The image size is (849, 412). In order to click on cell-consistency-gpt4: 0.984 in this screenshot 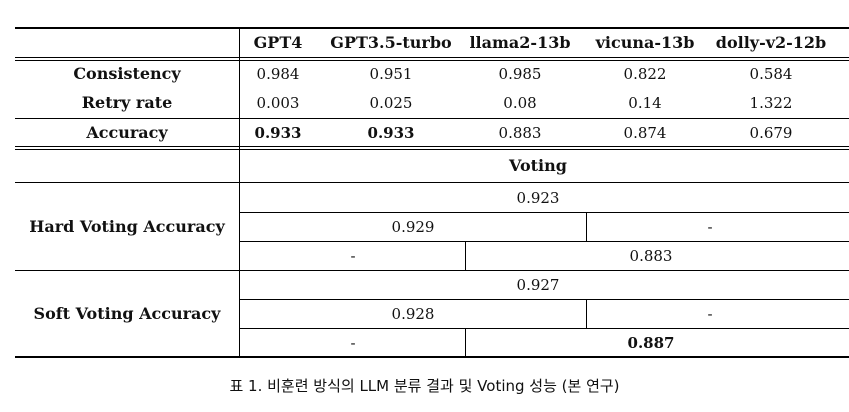, I will do `click(278, 74)`.